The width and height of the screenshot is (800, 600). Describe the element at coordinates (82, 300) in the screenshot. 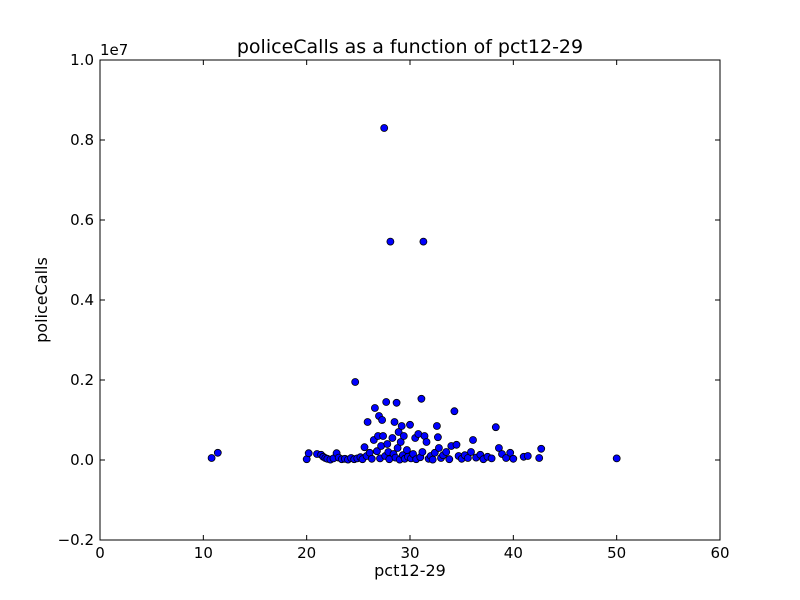

I see `y-tick-label: 0.4` at that location.